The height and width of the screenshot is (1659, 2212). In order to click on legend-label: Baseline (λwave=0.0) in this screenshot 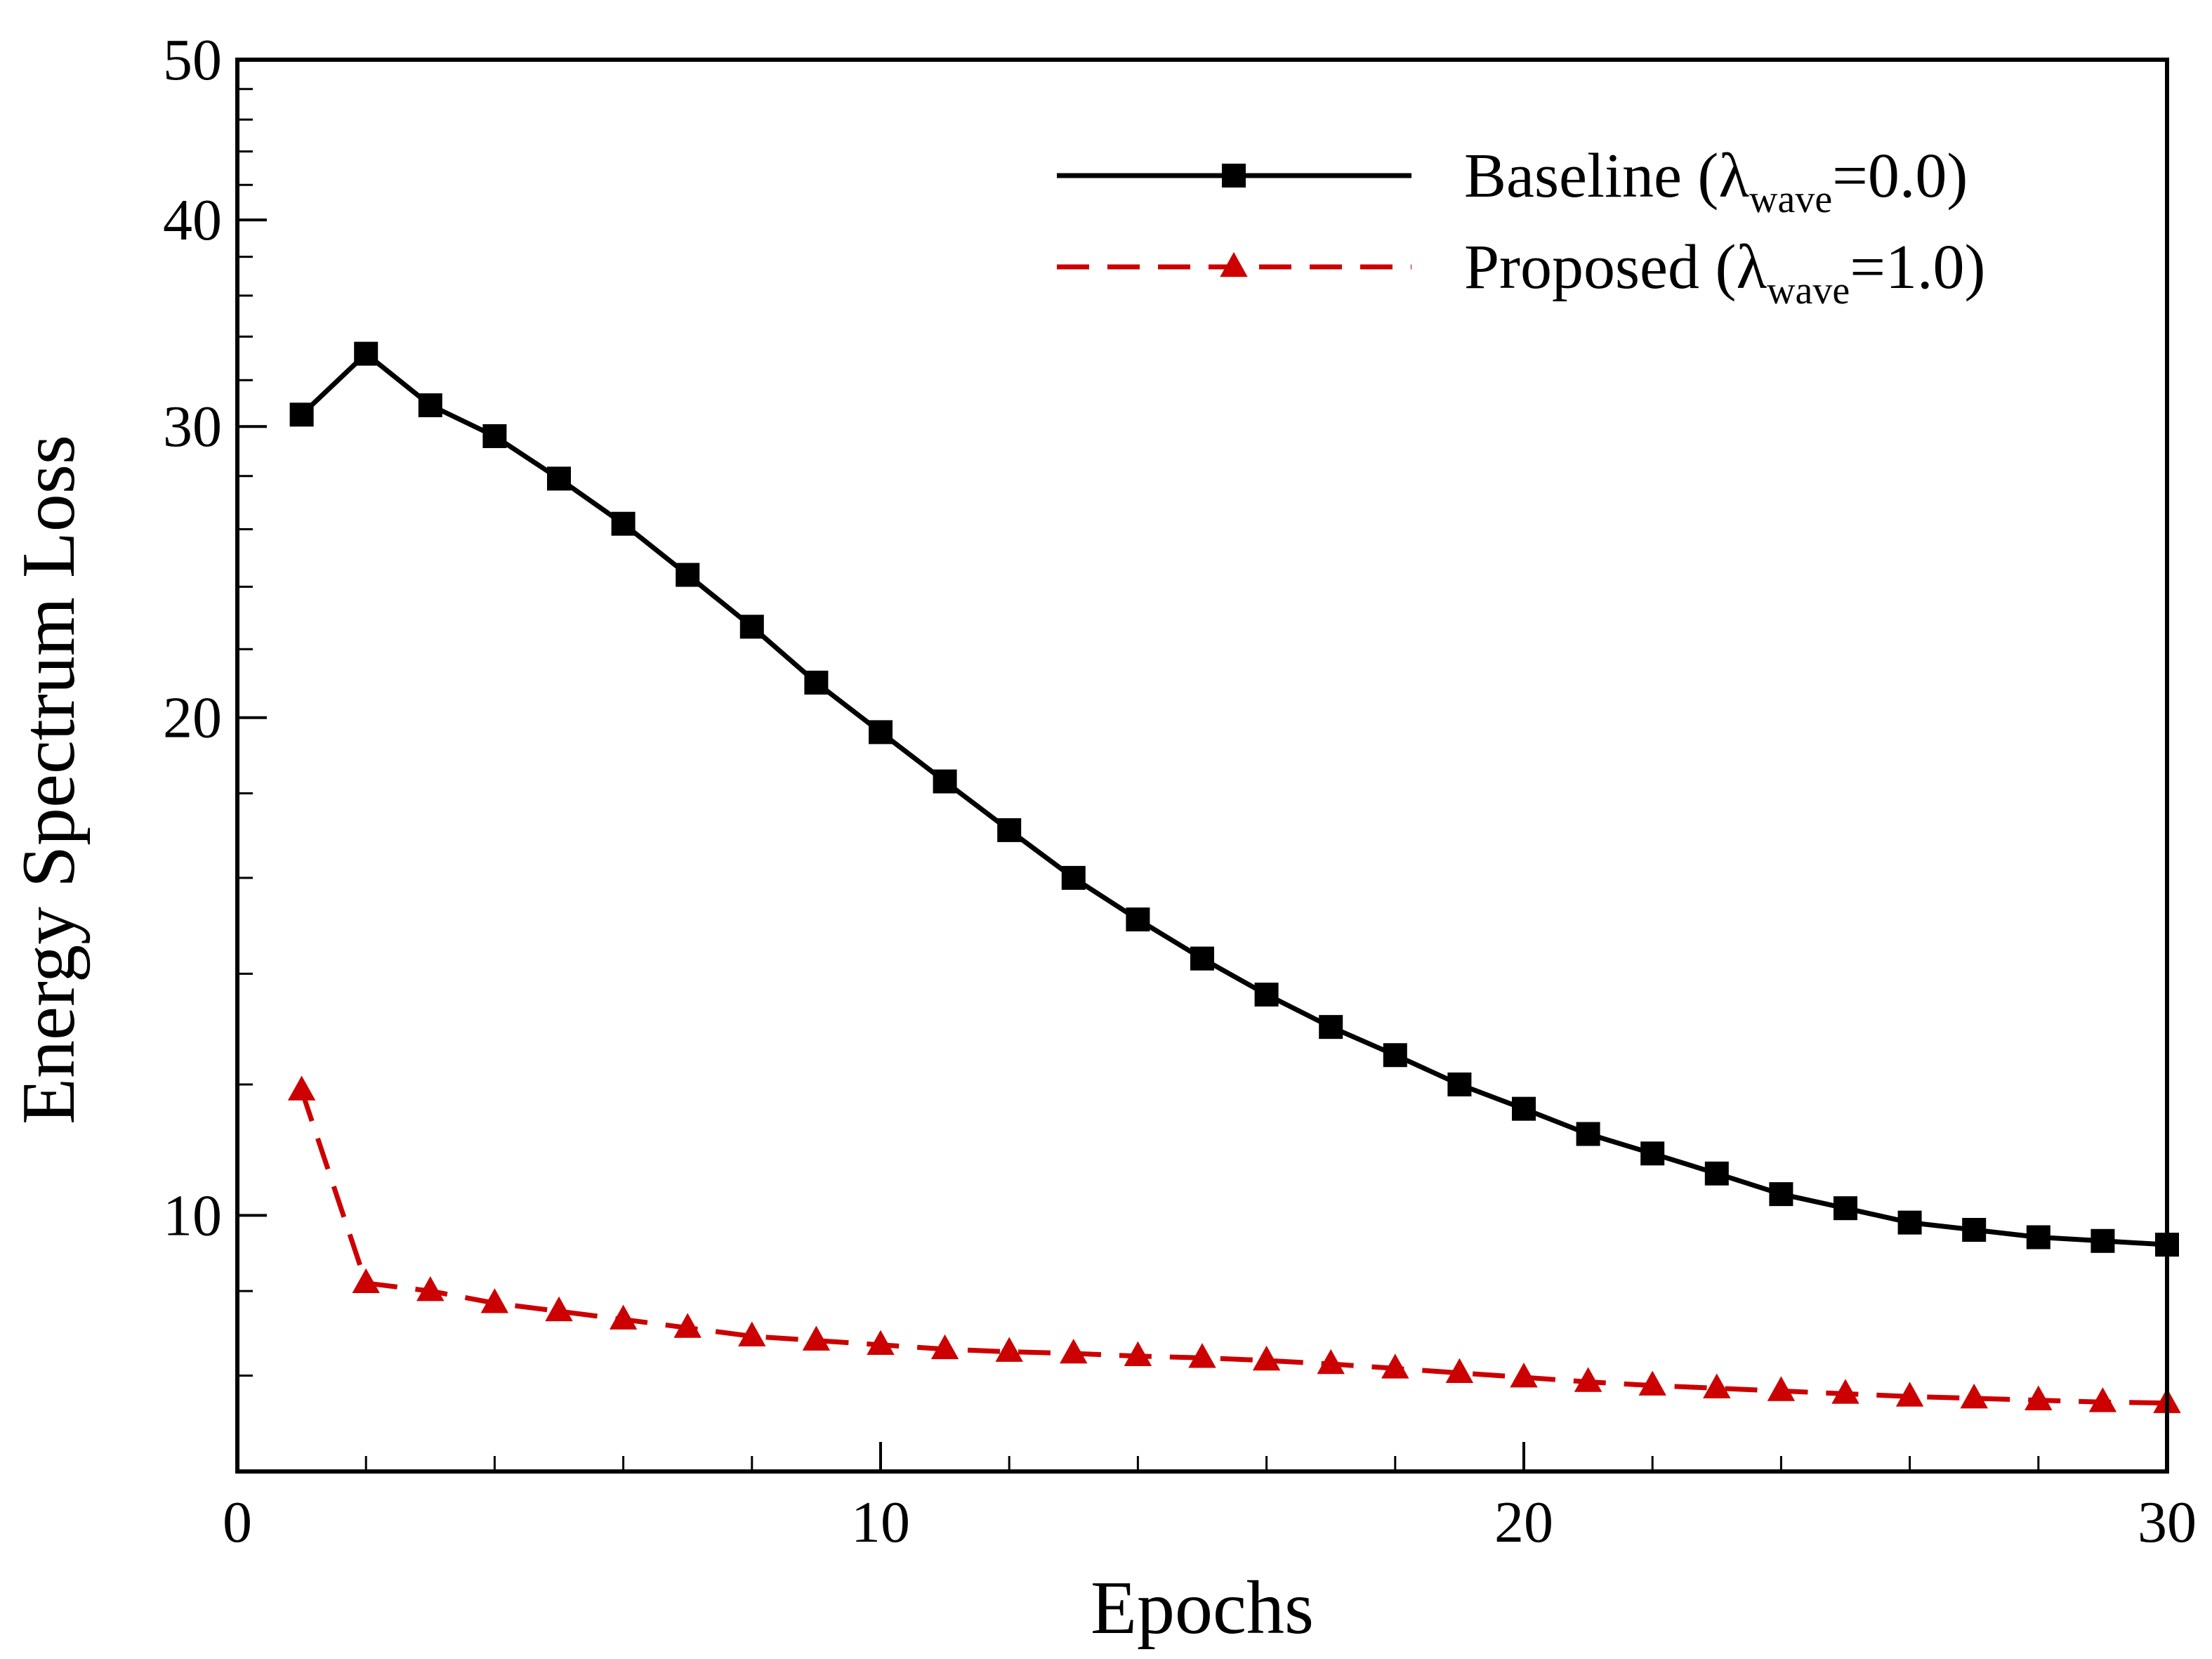, I will do `click(1716, 181)`.